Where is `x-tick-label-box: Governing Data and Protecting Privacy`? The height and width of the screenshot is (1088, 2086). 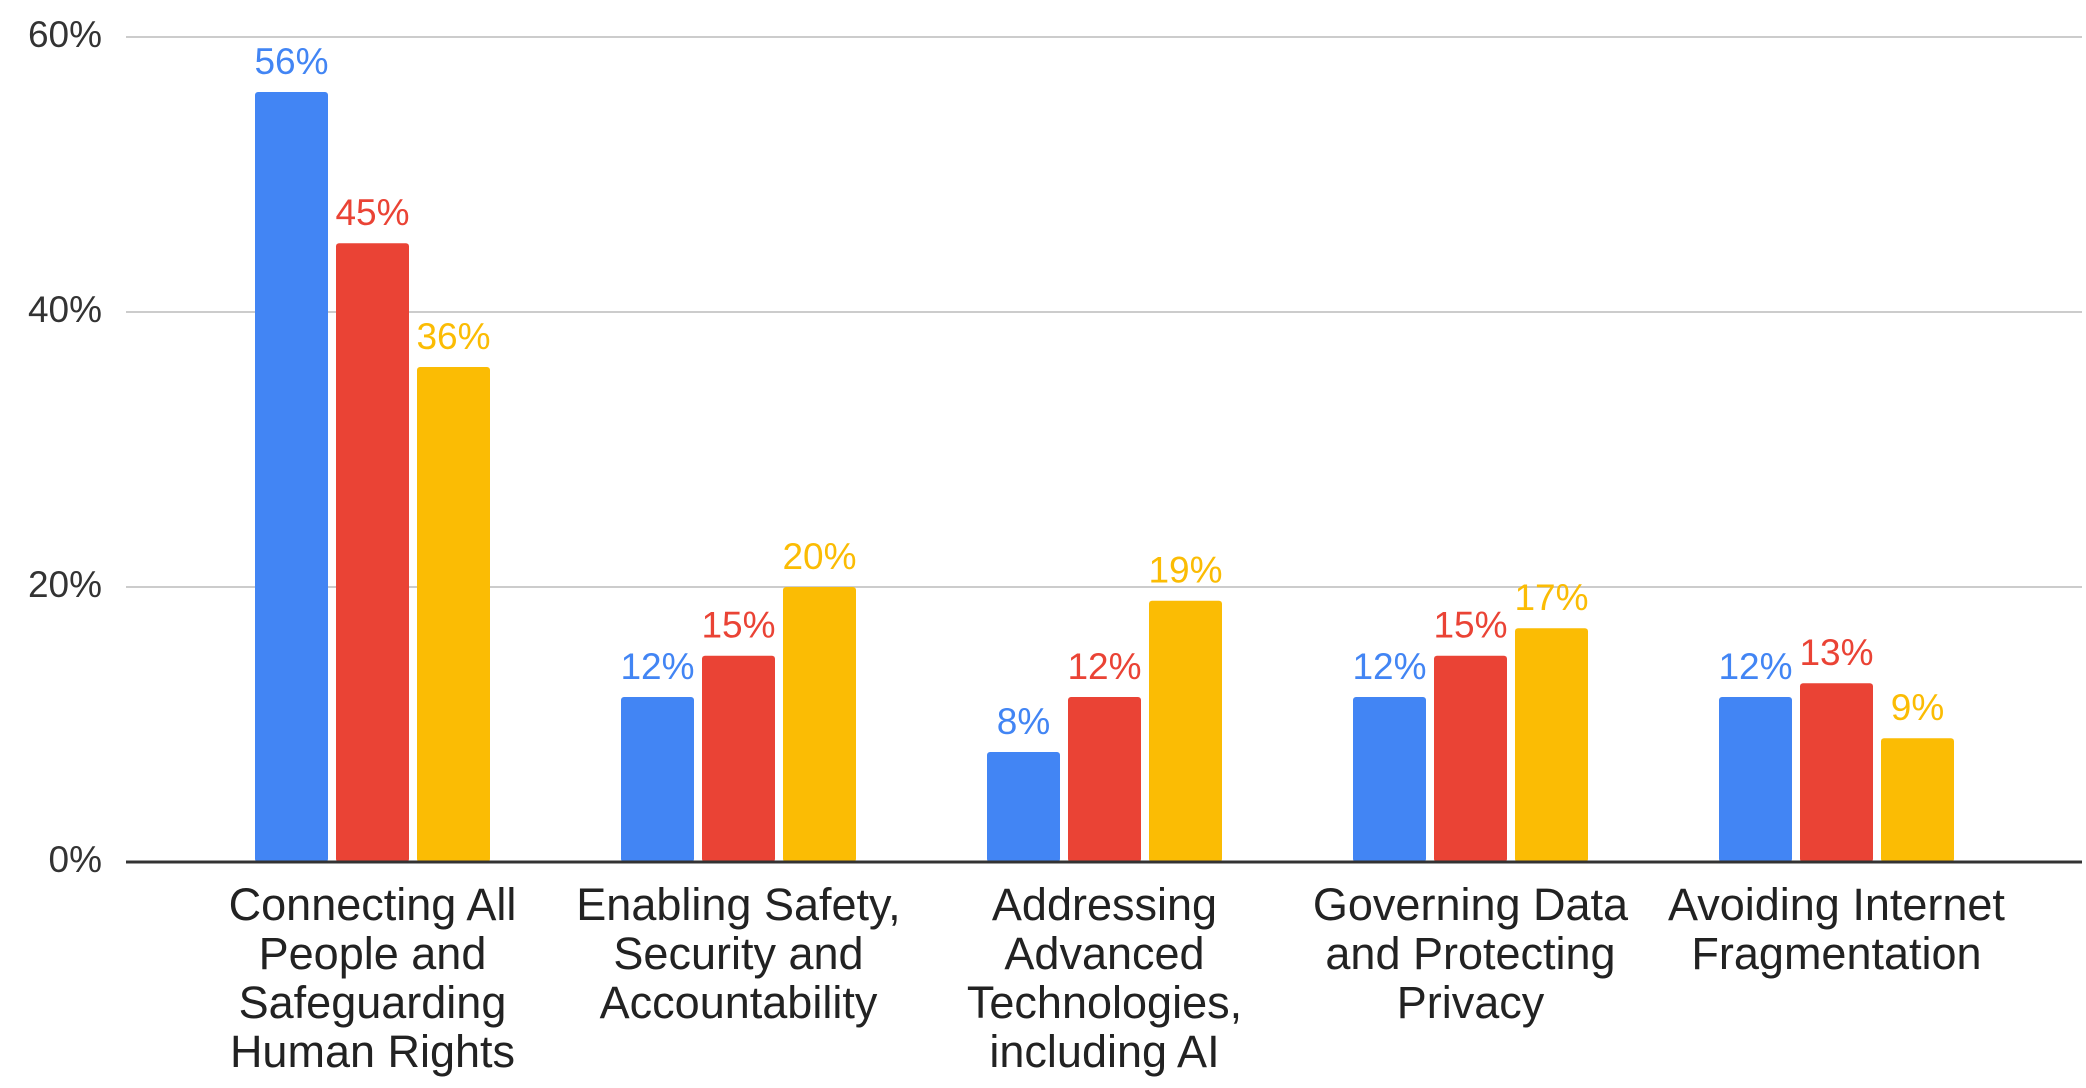
x-tick-label-box: Governing Data and Protecting Privacy is located at coordinates (1470, 954).